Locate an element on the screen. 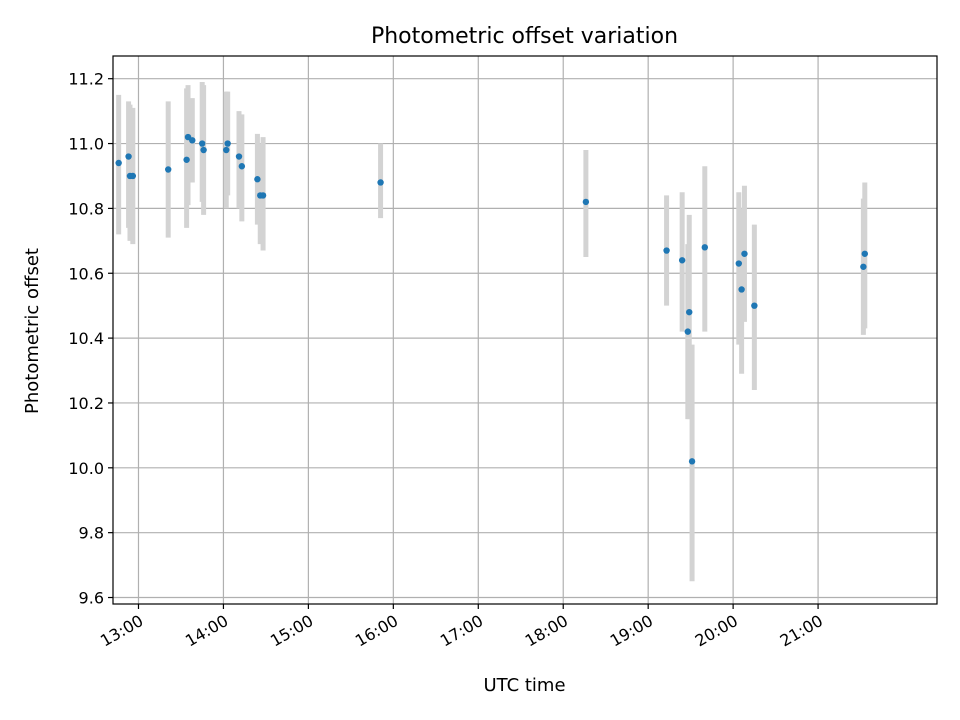 Image resolution: width=960 pixels, height=720 pixels. y-tick-label: 10.6 is located at coordinates (86, 273).